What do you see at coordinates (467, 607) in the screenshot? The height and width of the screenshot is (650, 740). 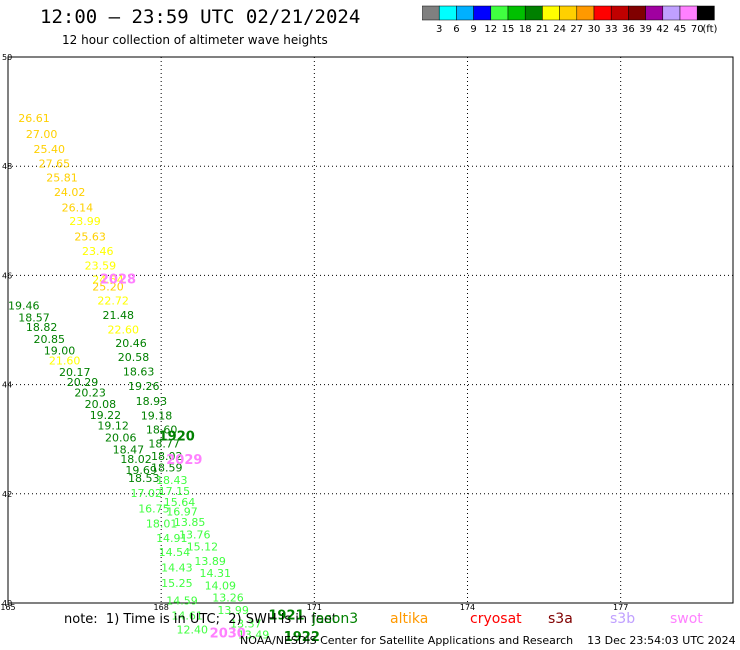 I see `longitude-tick-label: 174` at bounding box center [467, 607].